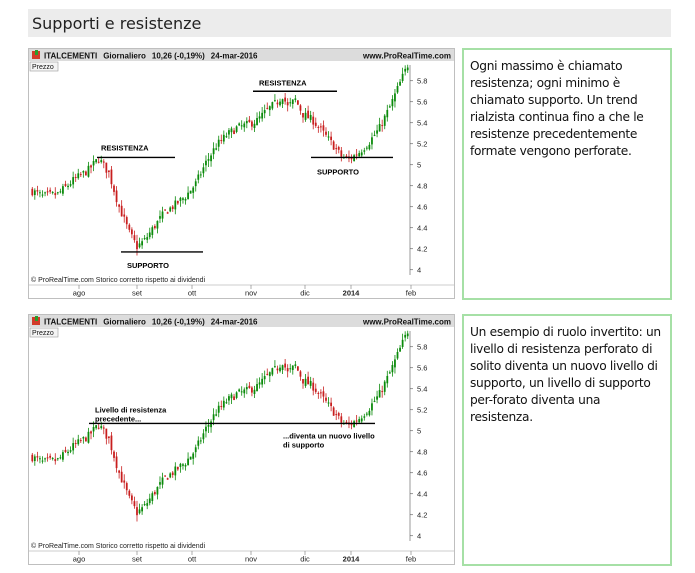  I want to click on y-tick-label: 5, so click(419, 165).